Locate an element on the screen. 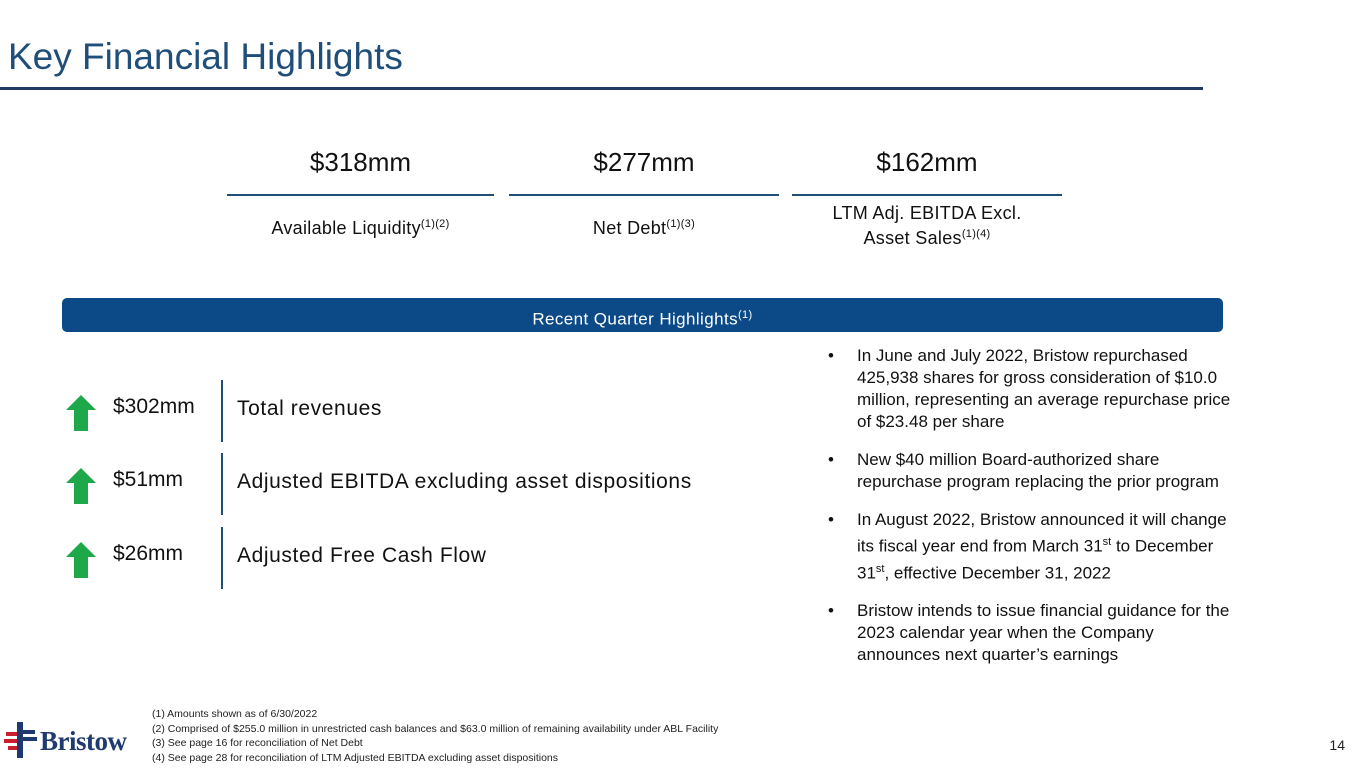  highlight-adjusted-fcf: $26mm Adjusted Free Cash Flow is located at coordinates (296, 558).